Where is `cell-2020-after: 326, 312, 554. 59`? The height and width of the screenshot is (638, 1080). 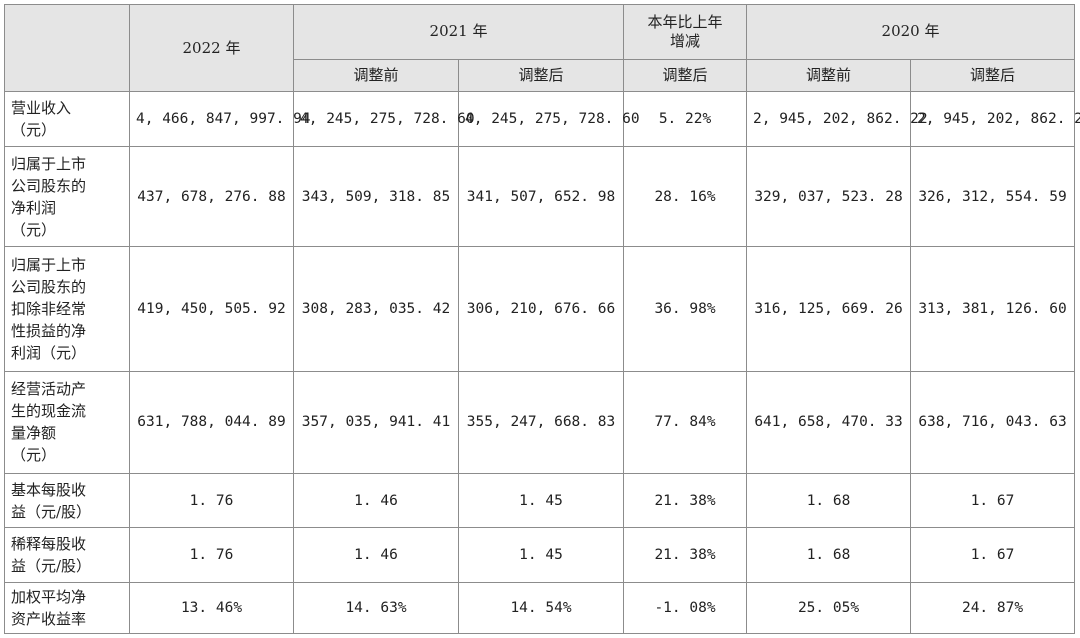 cell-2020-after: 326, 312, 554. 59 is located at coordinates (993, 197).